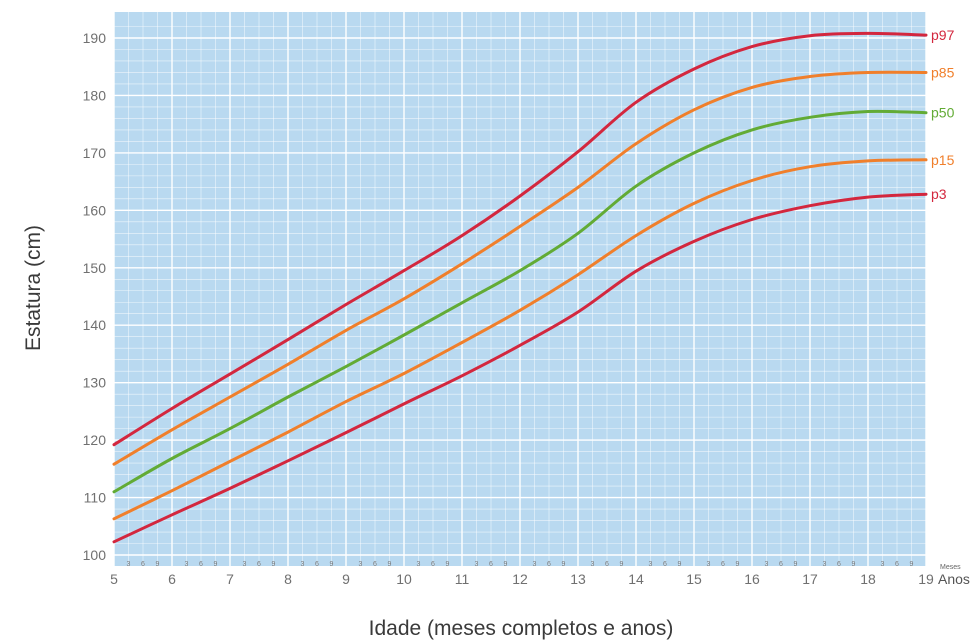  I want to click on y-tick-label: 110, so click(95, 498).